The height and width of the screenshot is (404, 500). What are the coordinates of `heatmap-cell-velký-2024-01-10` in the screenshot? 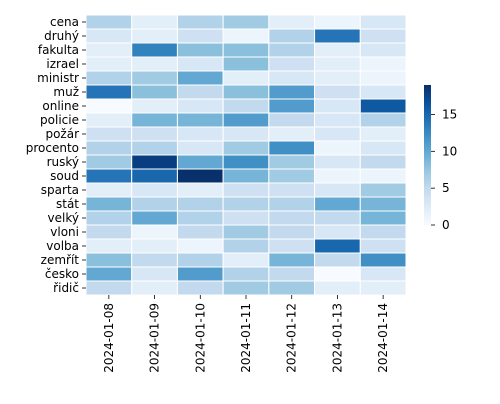 It's located at (200, 218).